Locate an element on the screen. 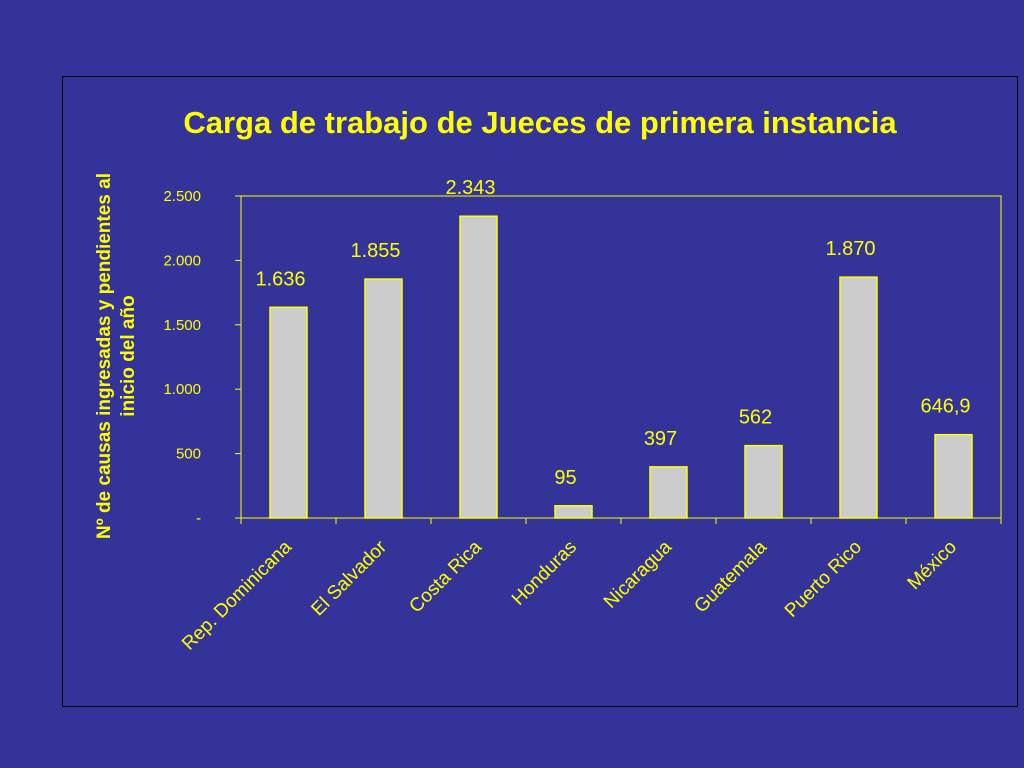  y-tick-label: 2.000 is located at coordinates (182, 260).